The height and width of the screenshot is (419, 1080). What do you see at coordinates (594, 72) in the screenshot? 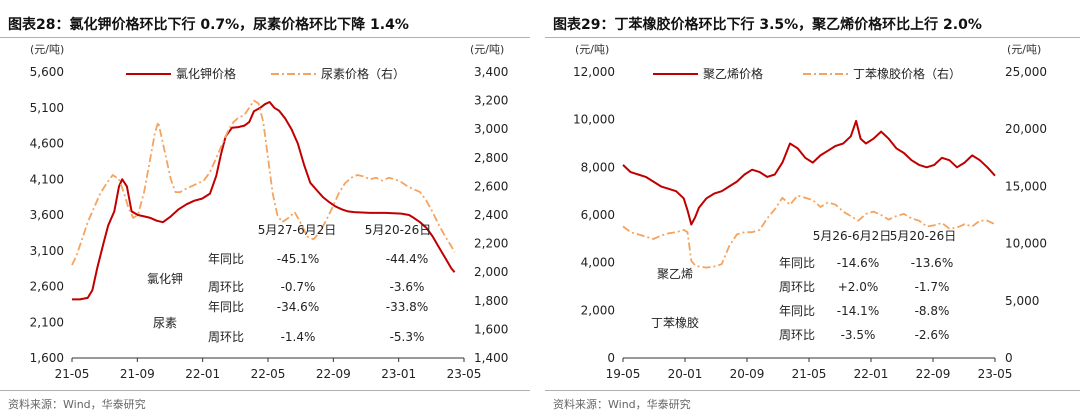
I see `y-tick-left: 12,000` at bounding box center [594, 72].